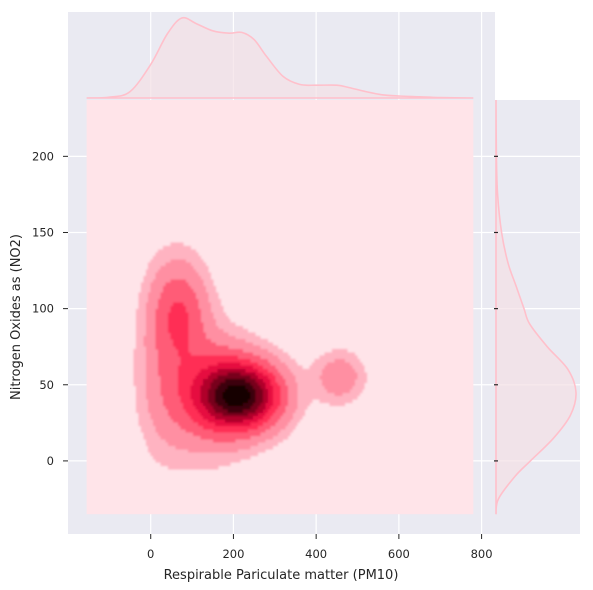 The image size is (593, 590). I want to click on y-tick-label: 50, so click(46, 385).